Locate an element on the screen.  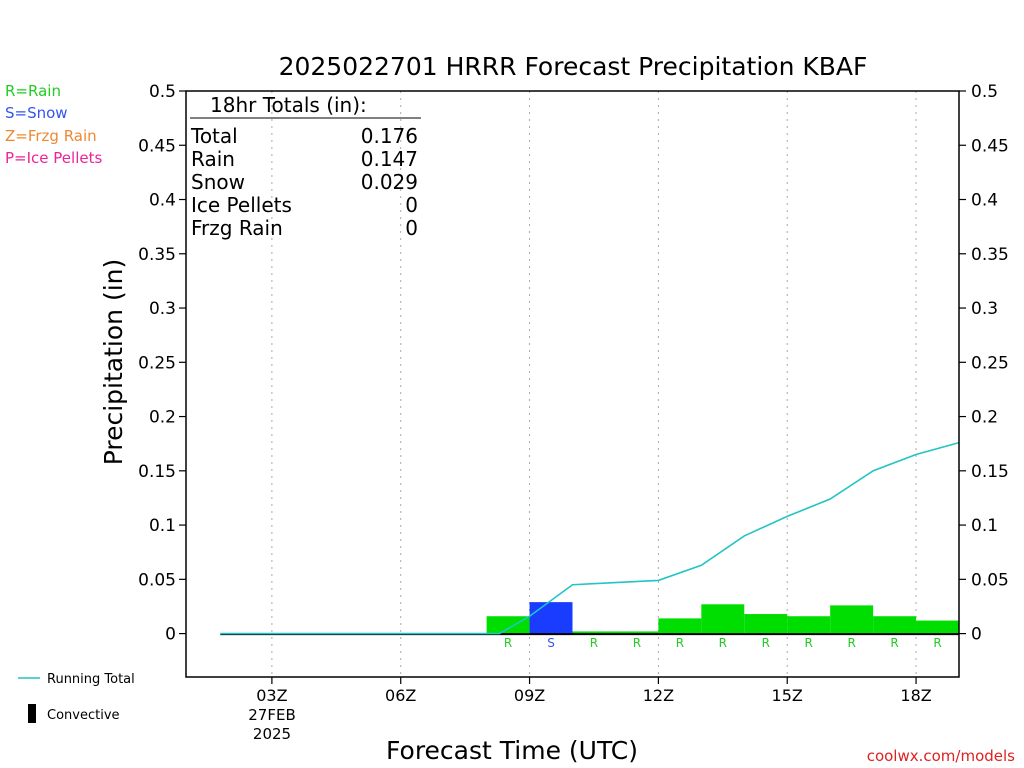
x-tick-label-0: 03Z is located at coordinates (271, 695).